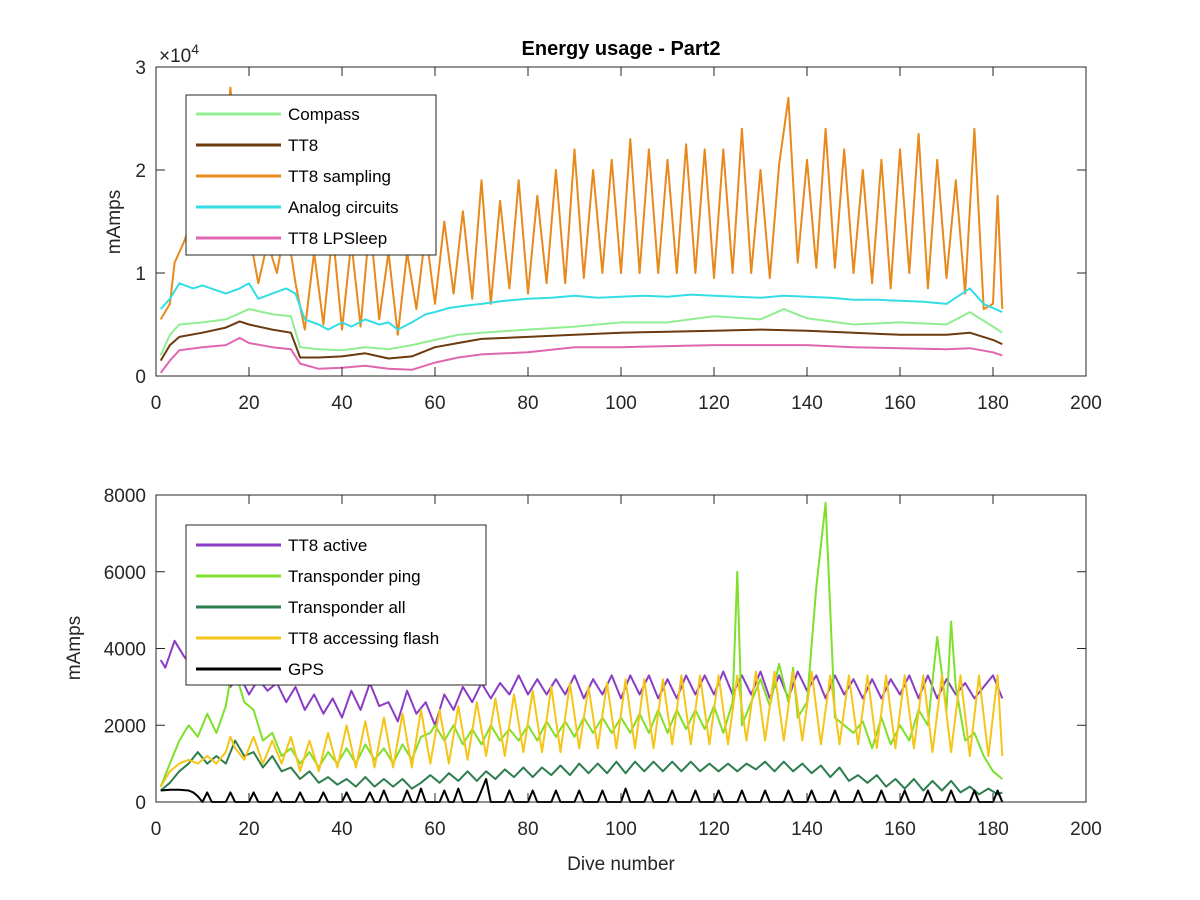 This screenshot has height=900, width=1200. What do you see at coordinates (324, 114) in the screenshot?
I see `top-legend-label-0: Compass` at bounding box center [324, 114].